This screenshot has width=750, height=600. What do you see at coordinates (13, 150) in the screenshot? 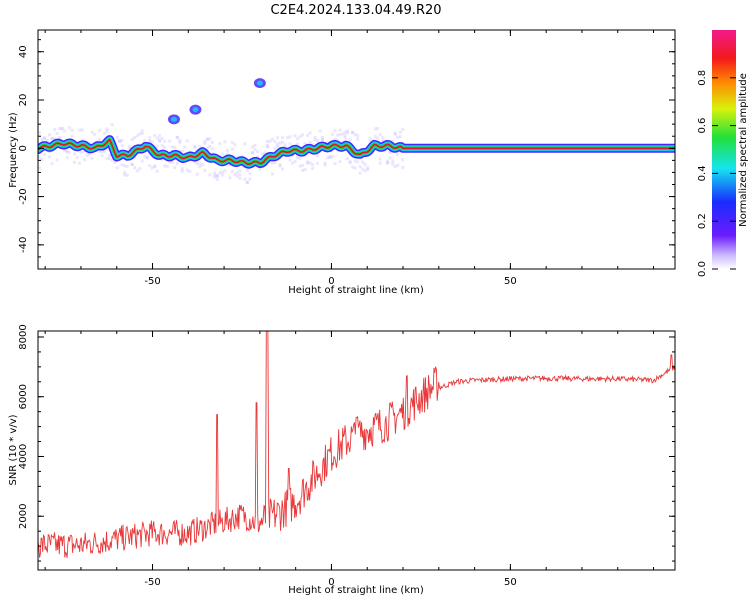
I see `spectrogram-ylabel: Frequency (Hz)` at bounding box center [13, 150].